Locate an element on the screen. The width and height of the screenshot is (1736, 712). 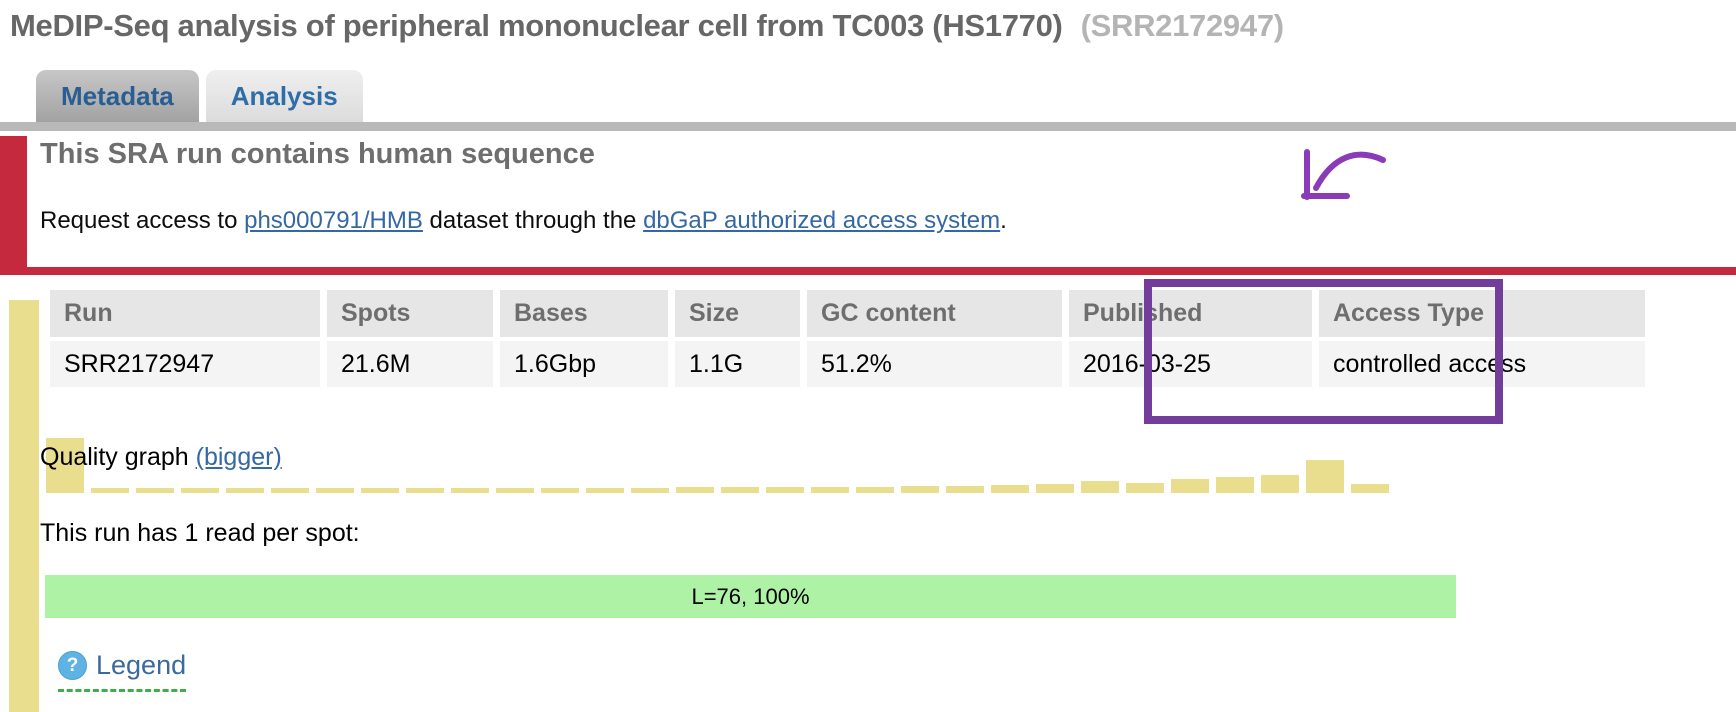
warning-bottom-border is located at coordinates (868, 271).